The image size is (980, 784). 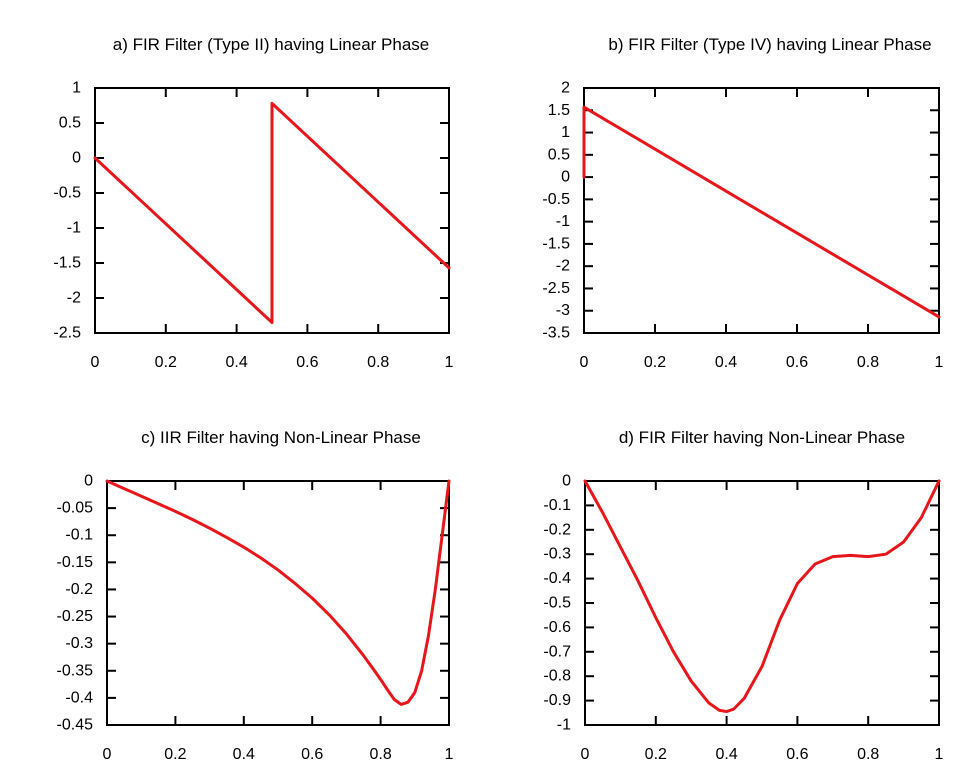 What do you see at coordinates (559, 110) in the screenshot?
I see `y-tick-label: 1.5` at bounding box center [559, 110].